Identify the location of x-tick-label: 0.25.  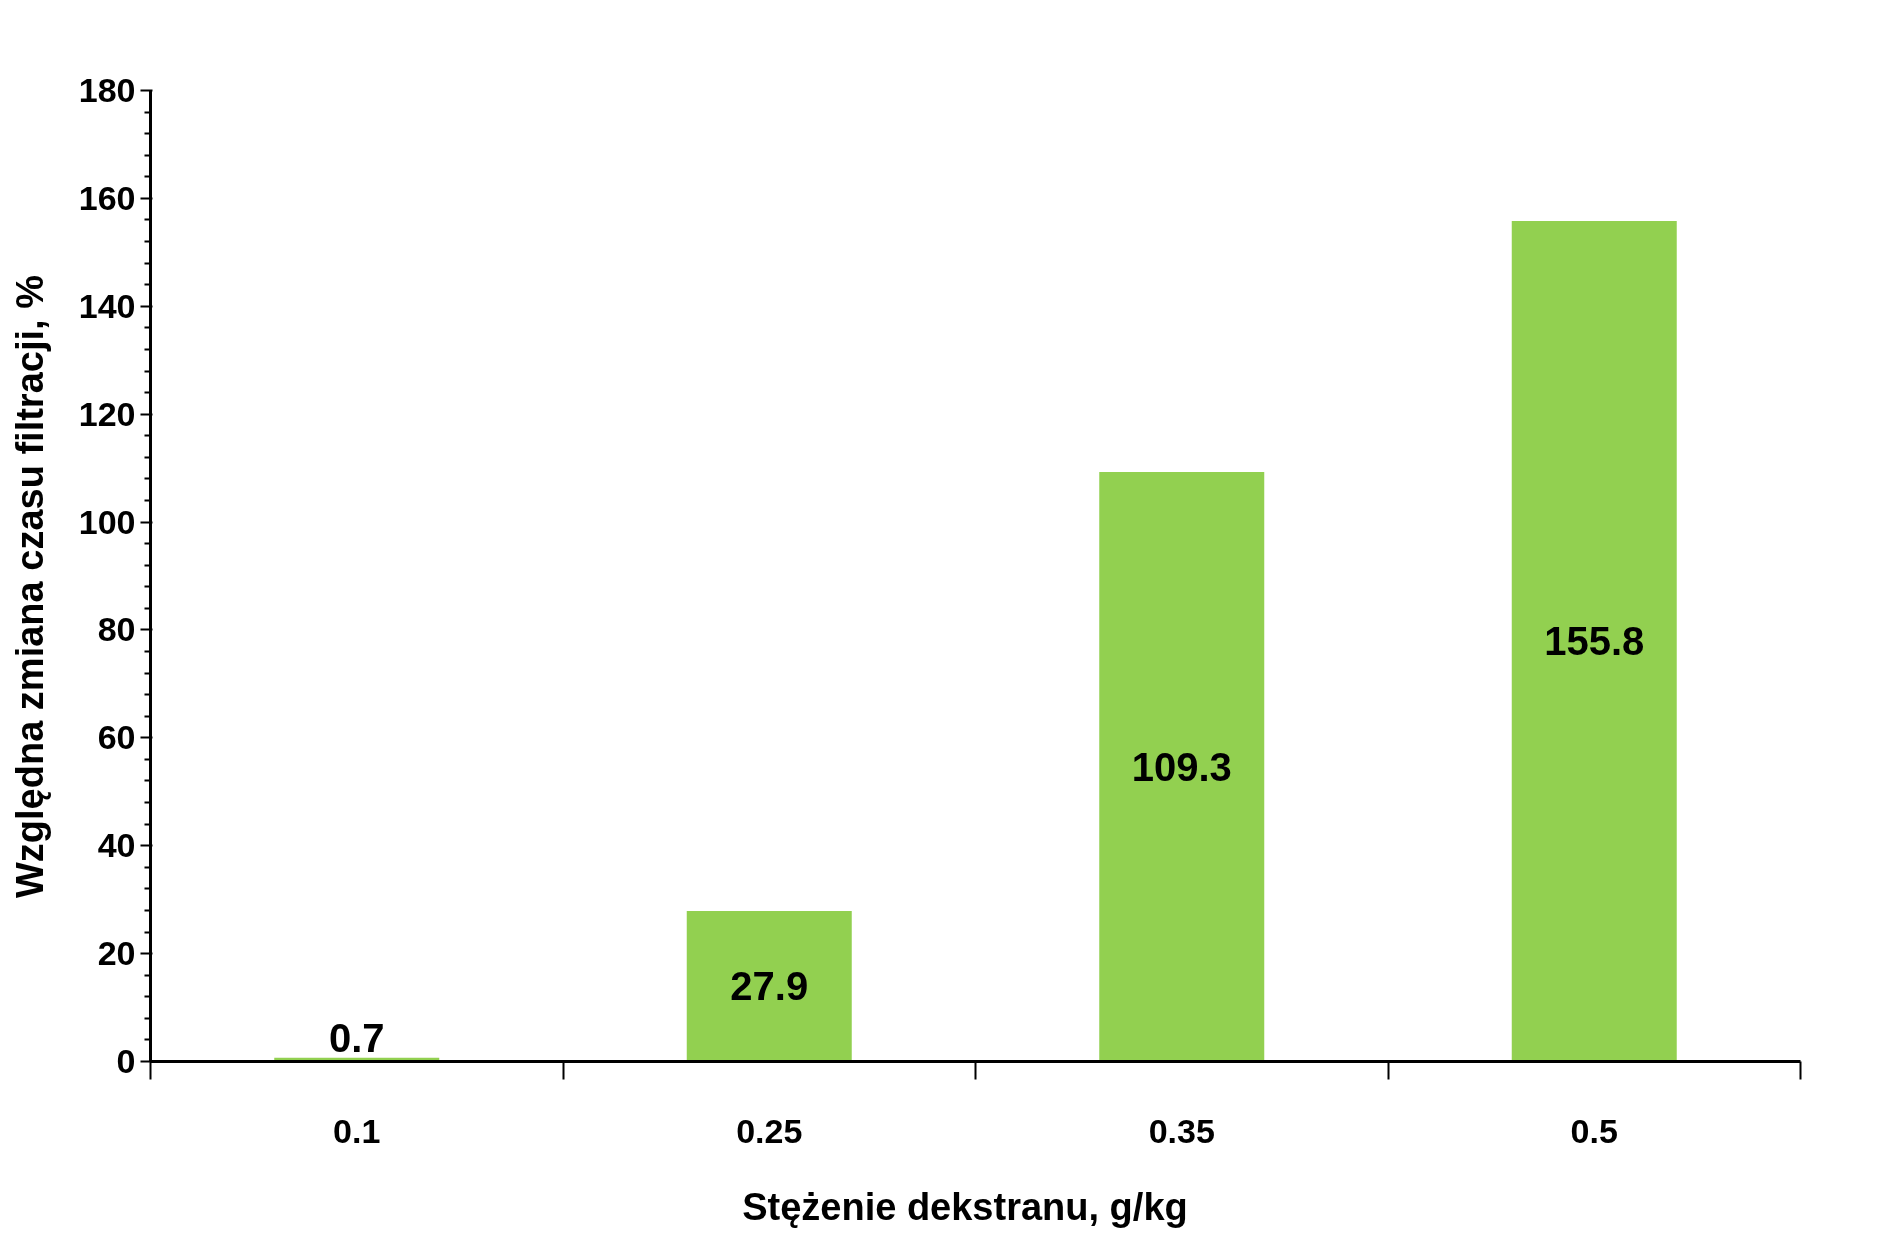
(769, 1130).